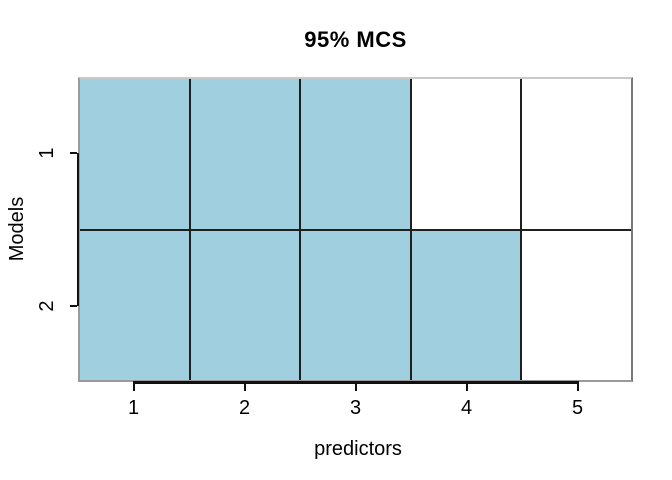 The height and width of the screenshot is (480, 672). Describe the element at coordinates (356, 382) in the screenshot. I see `x-axis-line` at that location.